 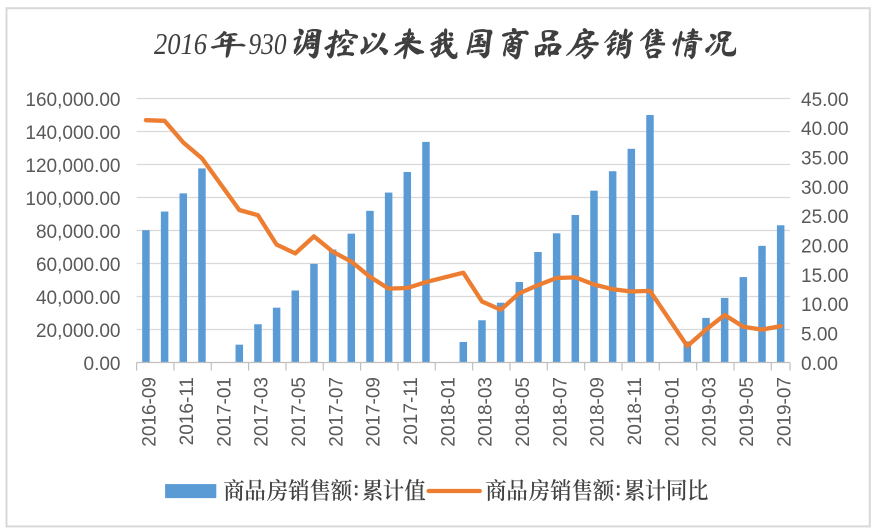 I want to click on svg-text: 2017-07, so click(x=336, y=412).